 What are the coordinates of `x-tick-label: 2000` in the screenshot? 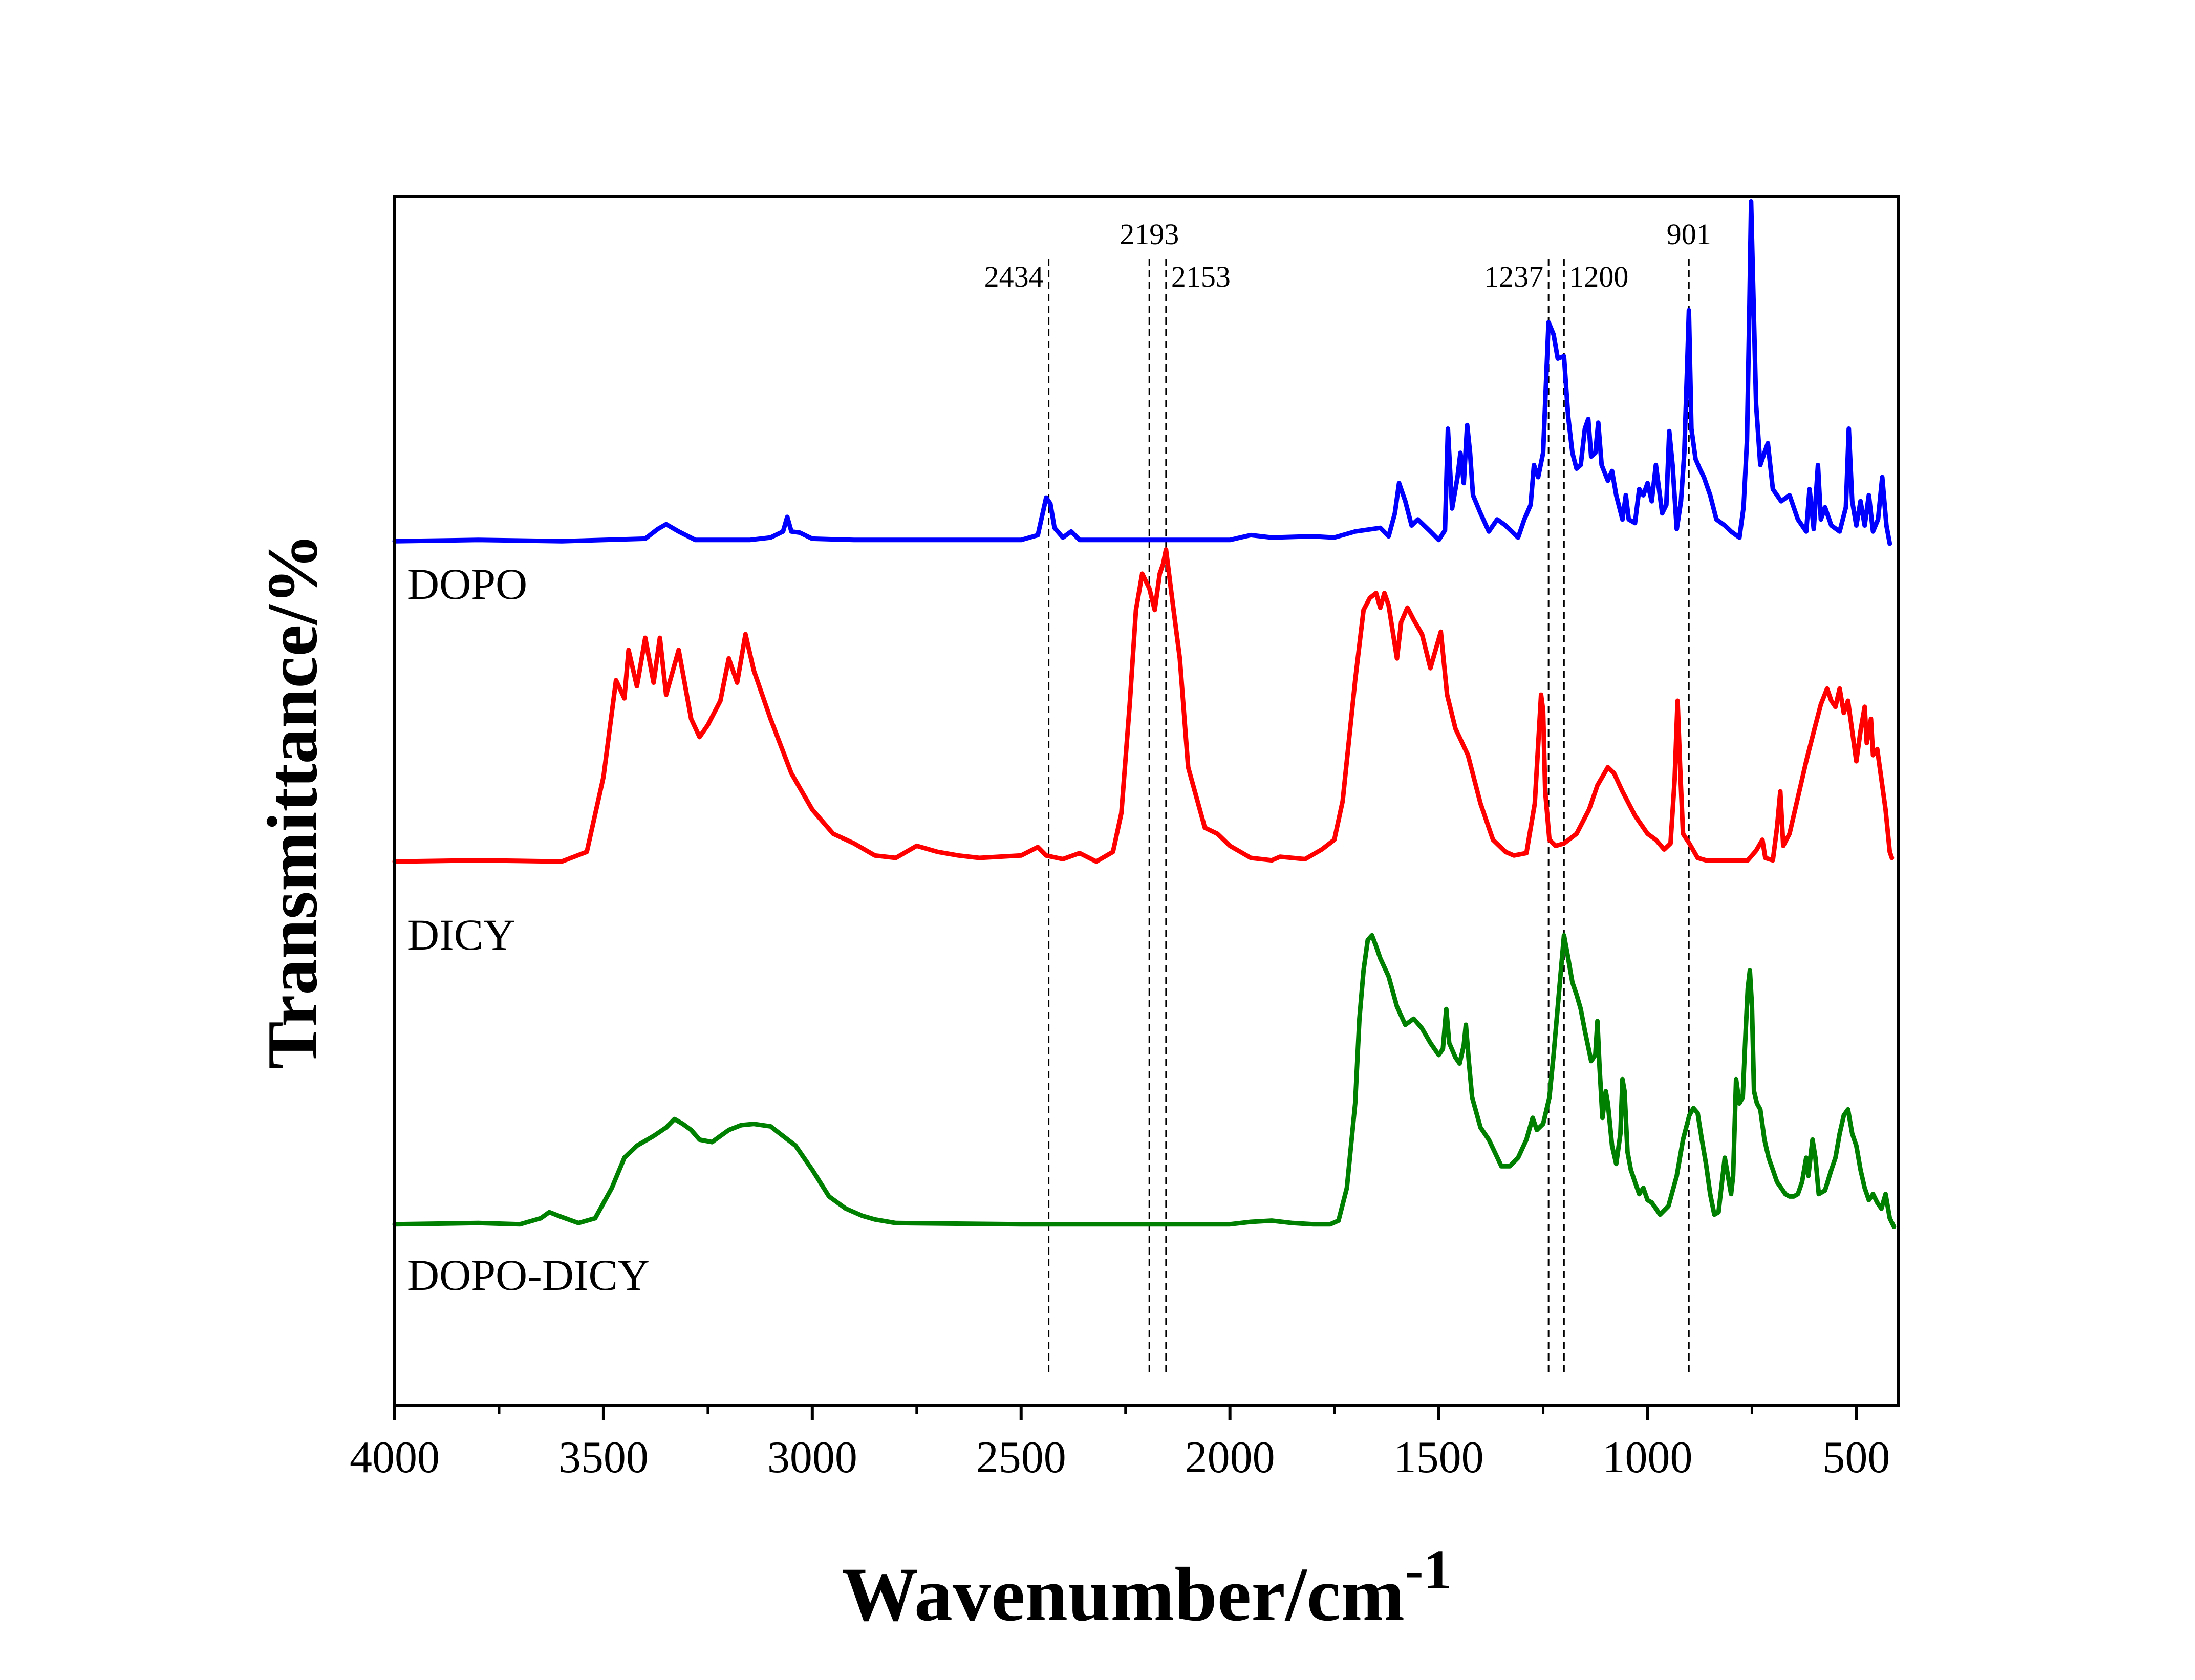 It's located at (1230, 1457).